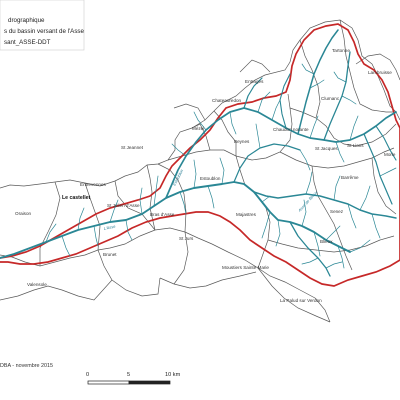 The height and width of the screenshot is (400, 400). I want to click on place-st-jacques: St Jacques, so click(326, 148).